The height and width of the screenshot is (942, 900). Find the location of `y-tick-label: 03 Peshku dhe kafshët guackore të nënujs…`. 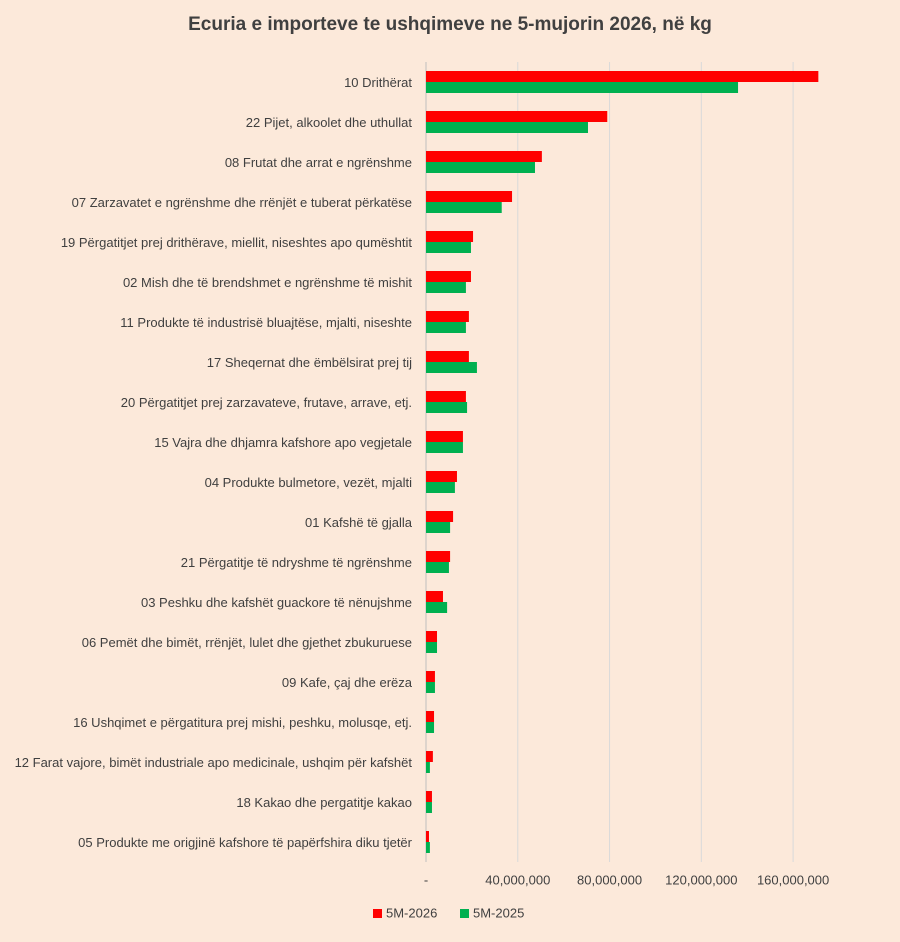

y-tick-label: 03 Peshku dhe kafshët guackore të nënujs… is located at coordinates (276, 602).